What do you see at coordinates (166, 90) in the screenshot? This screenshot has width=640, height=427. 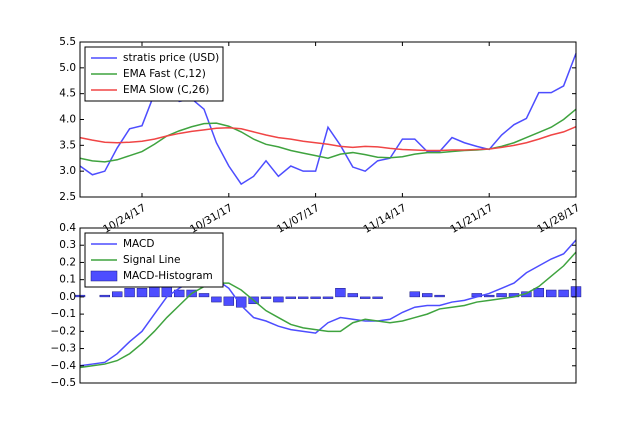 I see `legend-label: EMA Slow (C,26)` at bounding box center [166, 90].